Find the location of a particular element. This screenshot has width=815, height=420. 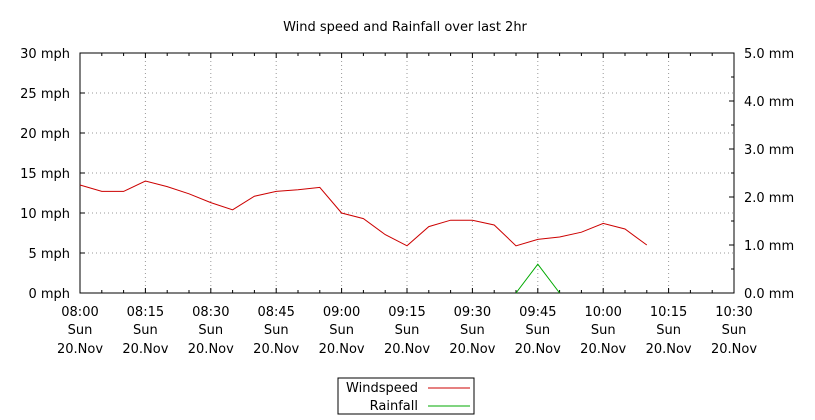

series-line-windspeed is located at coordinates (363, 213).